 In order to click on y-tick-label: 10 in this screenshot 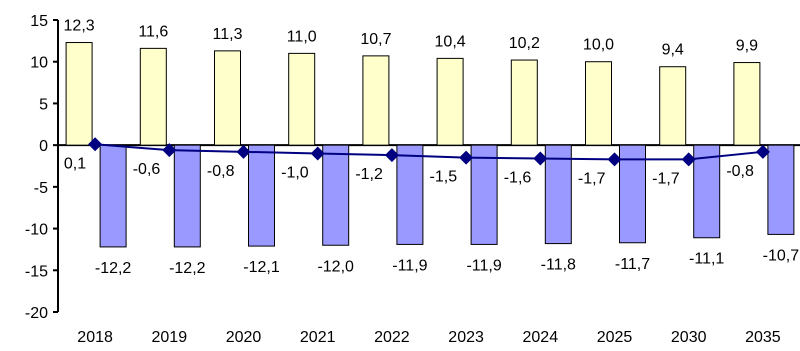, I will do `click(39, 63)`.